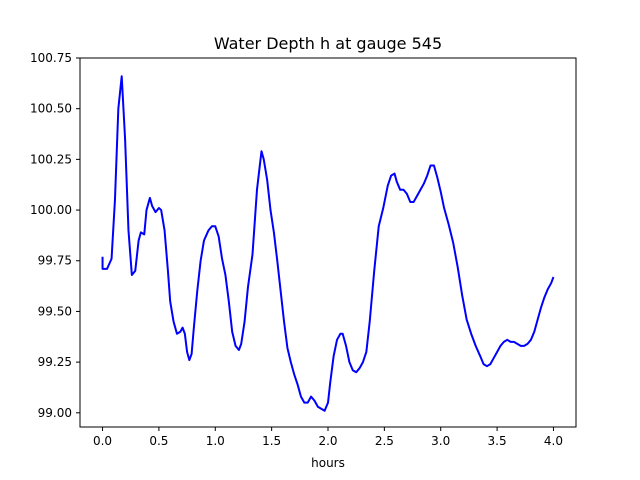 The height and width of the screenshot is (480, 640). Describe the element at coordinates (51, 210) in the screenshot. I see `y-tick-label: 100.00` at that location.